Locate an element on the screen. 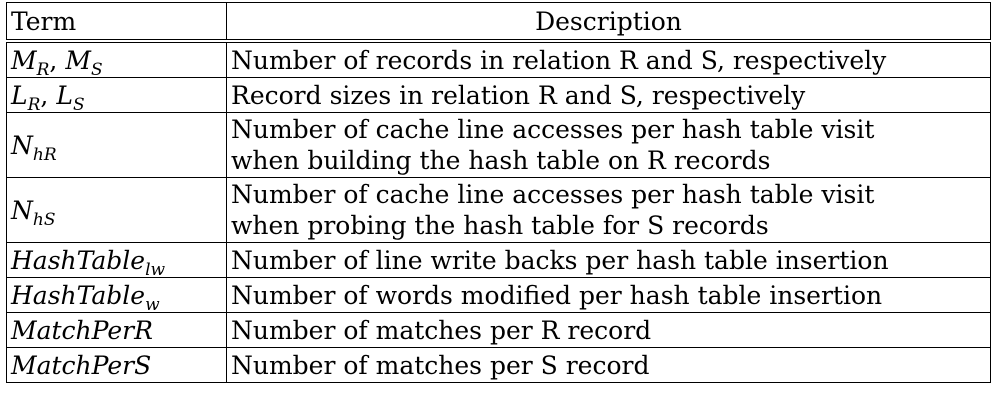 This screenshot has width=1003, height=420. table-row: MatchPerS Number of matches per S record is located at coordinates (498, 365).